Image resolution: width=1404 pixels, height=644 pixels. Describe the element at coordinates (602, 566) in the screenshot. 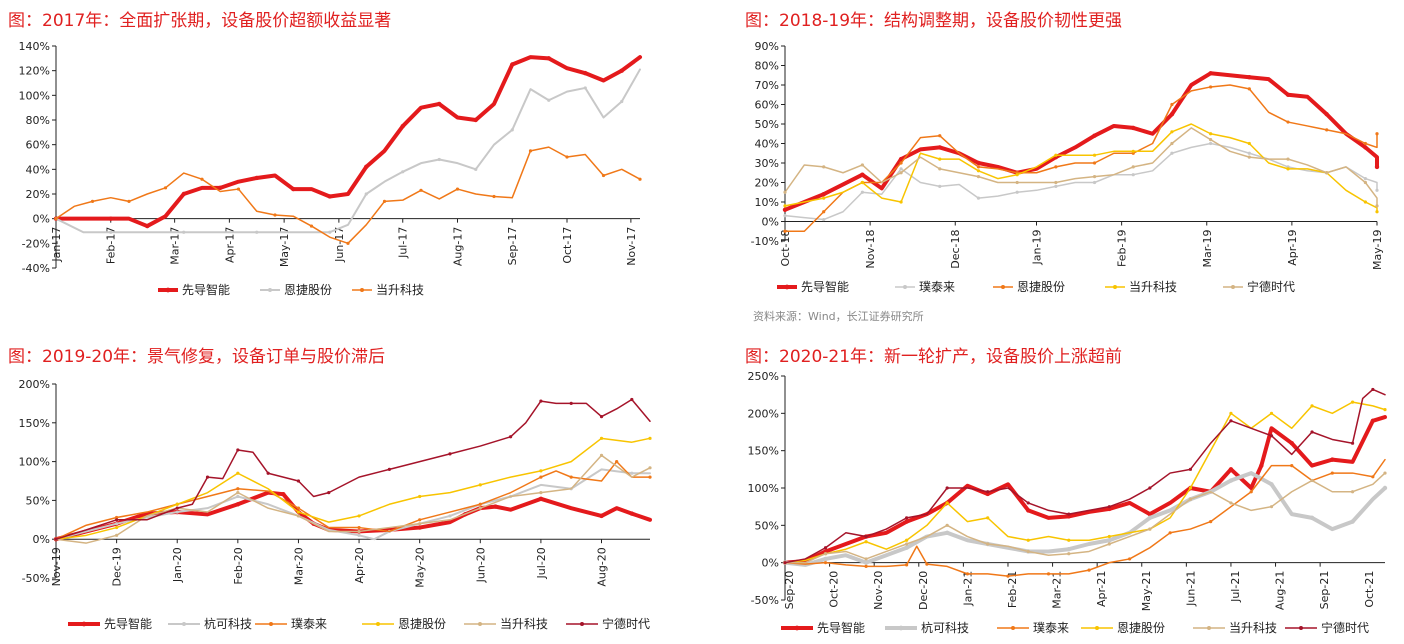

I see `x-tick-label: Aug-20` at that location.